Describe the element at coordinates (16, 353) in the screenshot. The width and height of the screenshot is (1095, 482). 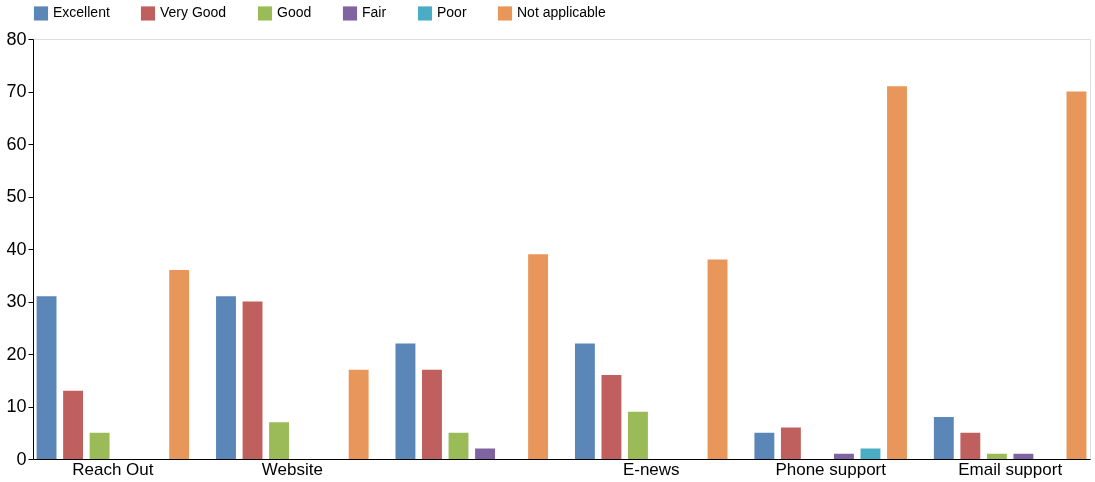
I see `y-tick-label: 20` at that location.